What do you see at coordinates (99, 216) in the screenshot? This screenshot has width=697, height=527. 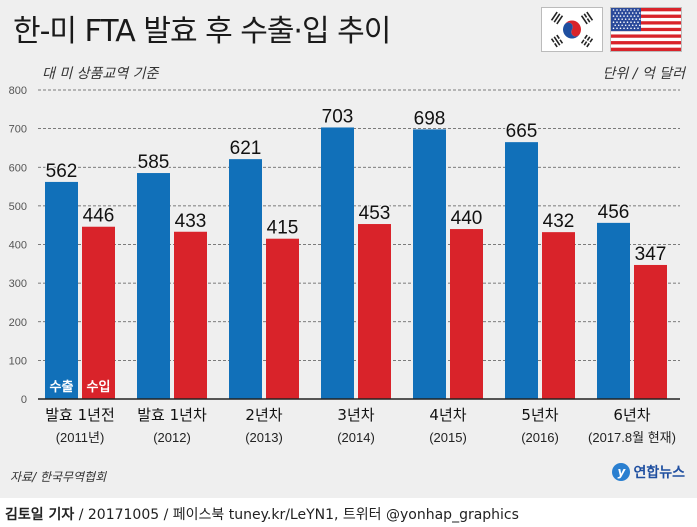 I see `data-label: 446` at bounding box center [99, 216].